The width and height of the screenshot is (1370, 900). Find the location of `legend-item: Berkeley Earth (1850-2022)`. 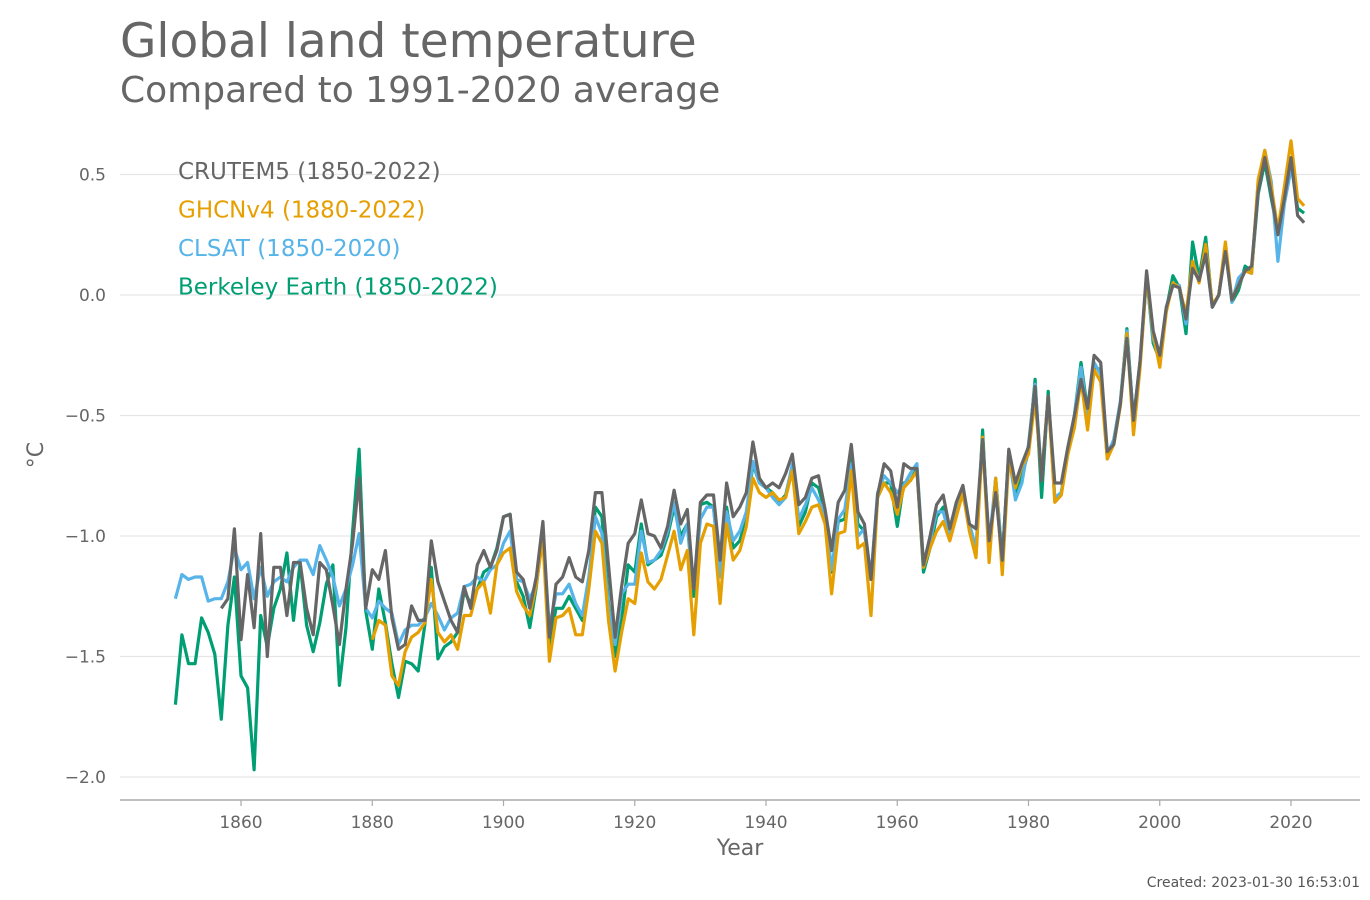

legend-item: Berkeley Earth (1850-2022) is located at coordinates (338, 288).